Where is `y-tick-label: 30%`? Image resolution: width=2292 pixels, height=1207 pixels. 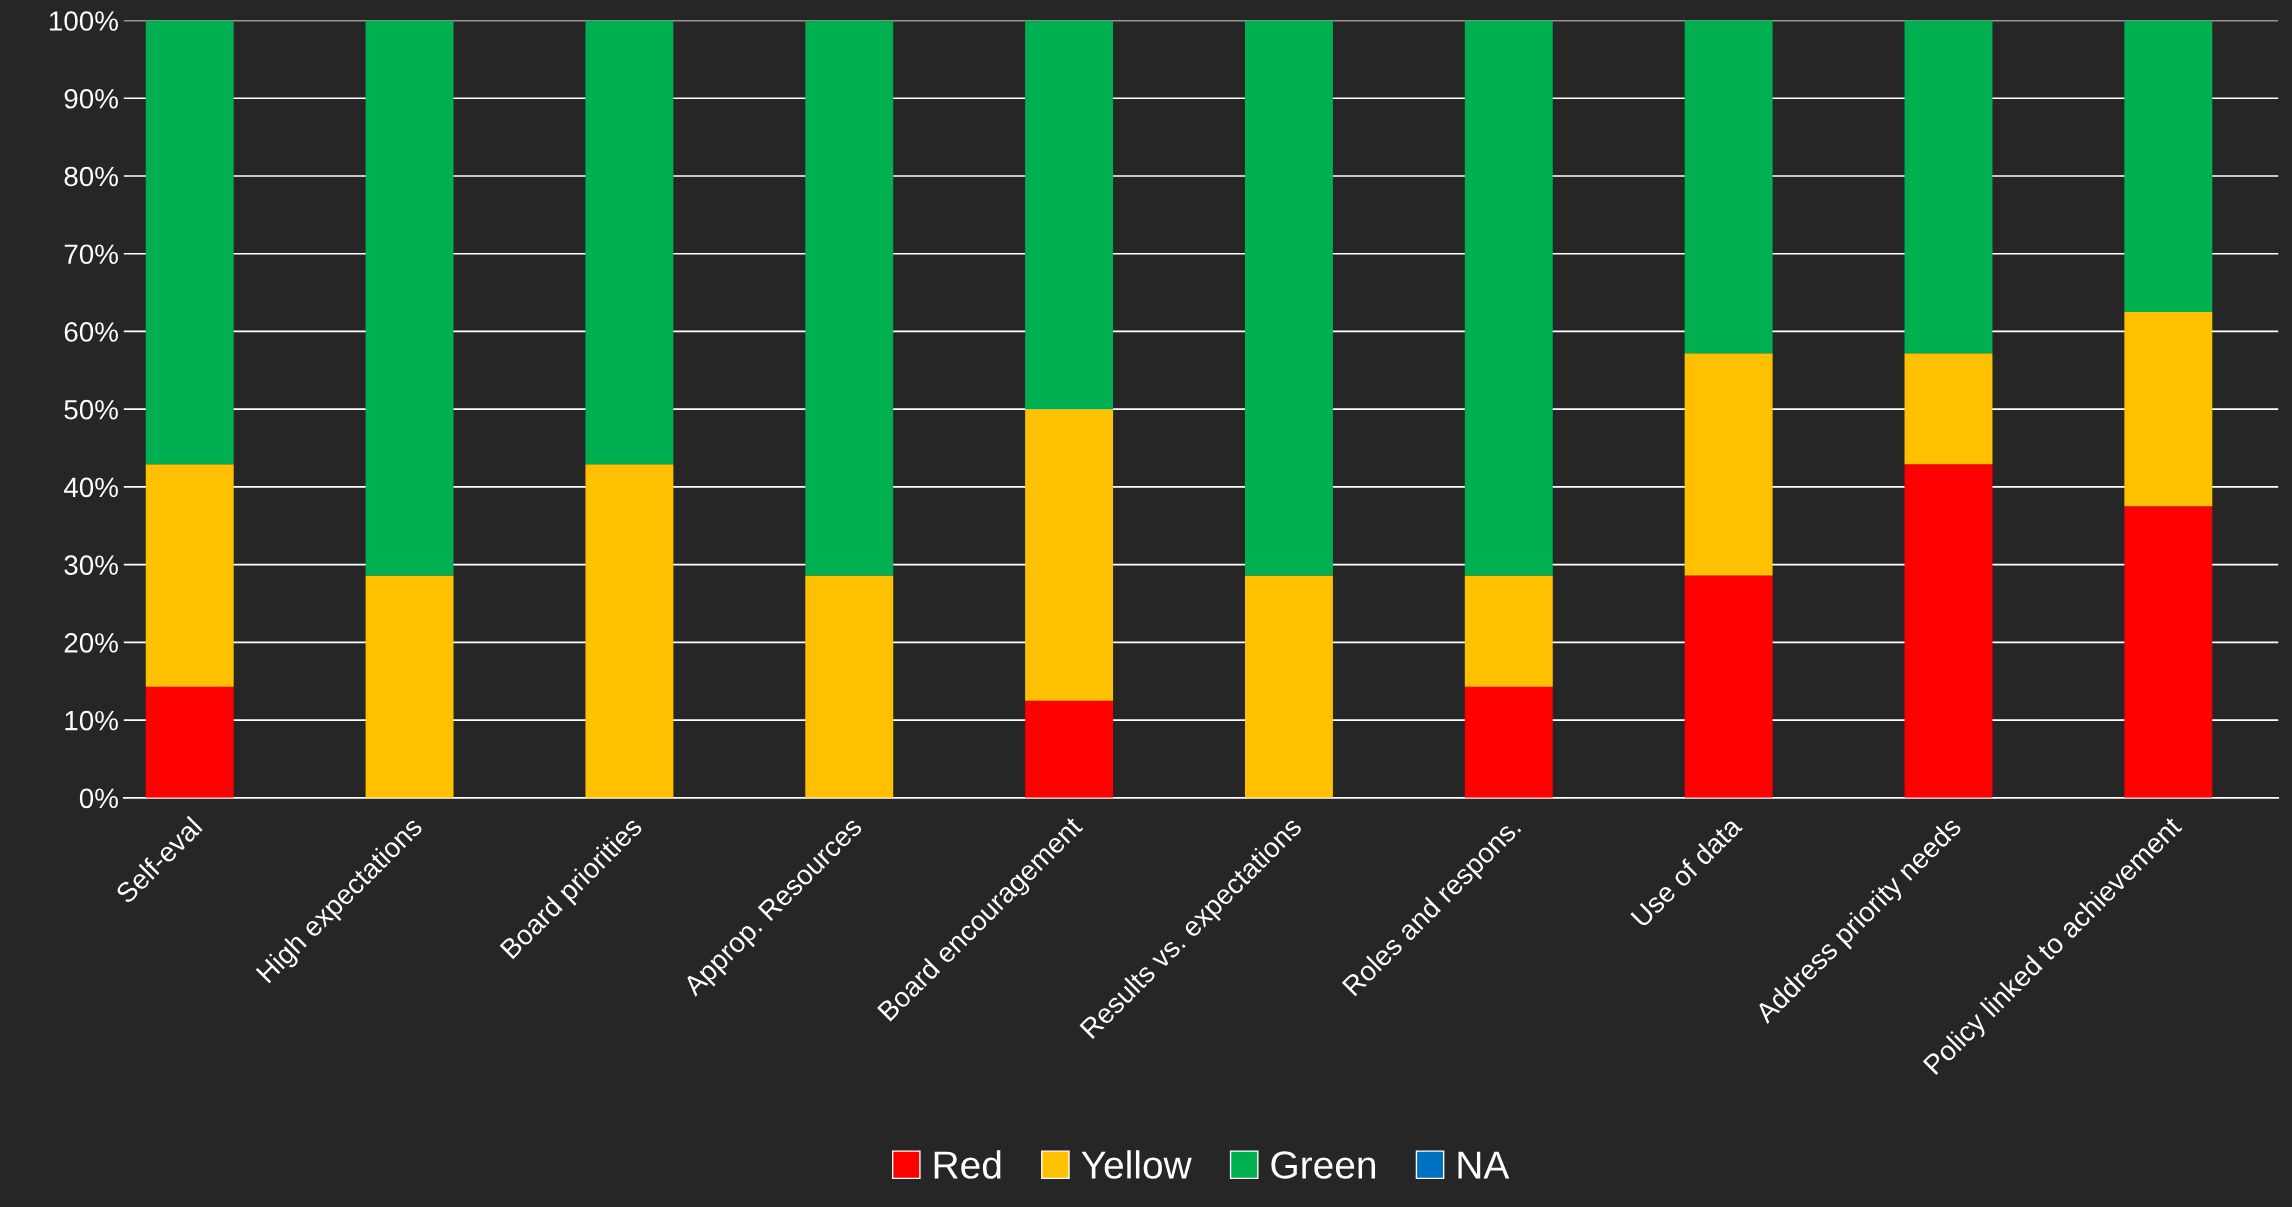
y-tick-label: 30% is located at coordinates (91, 565).